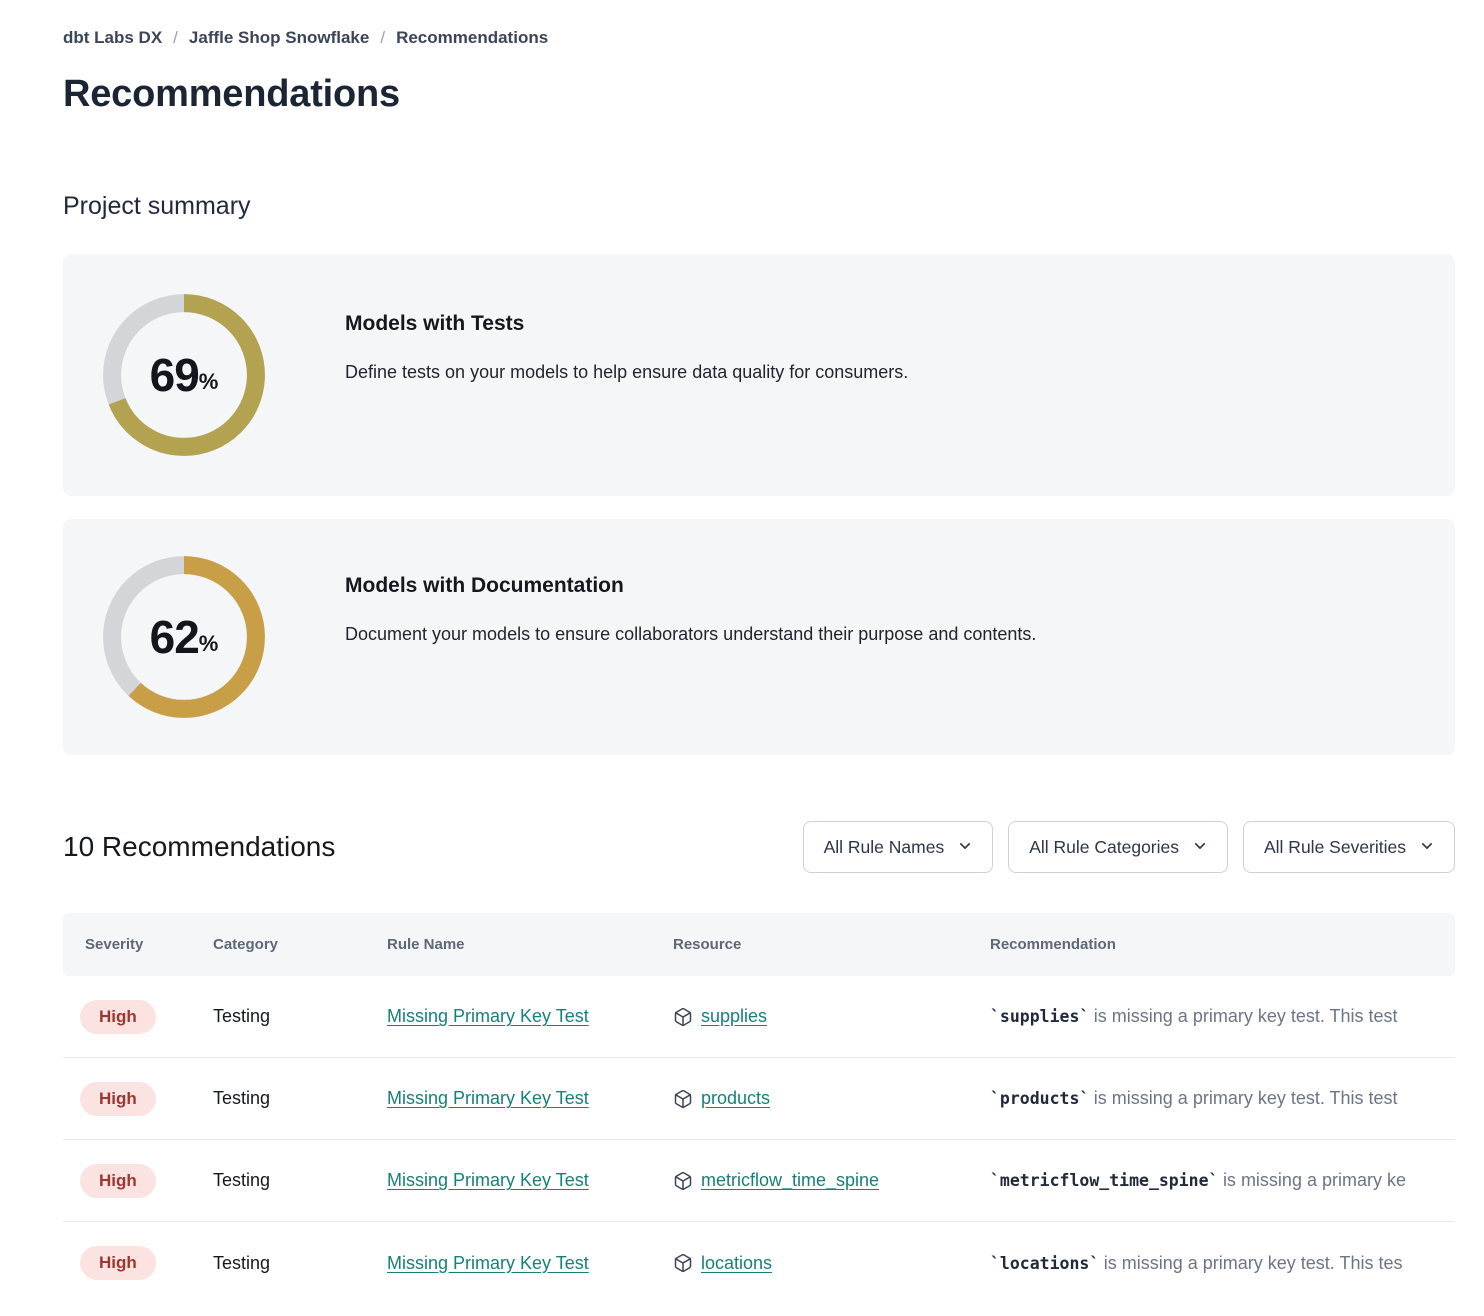 The image size is (1484, 1316). What do you see at coordinates (884, 846) in the screenshot?
I see `rule-names-filter-label: All Rule Names` at bounding box center [884, 846].